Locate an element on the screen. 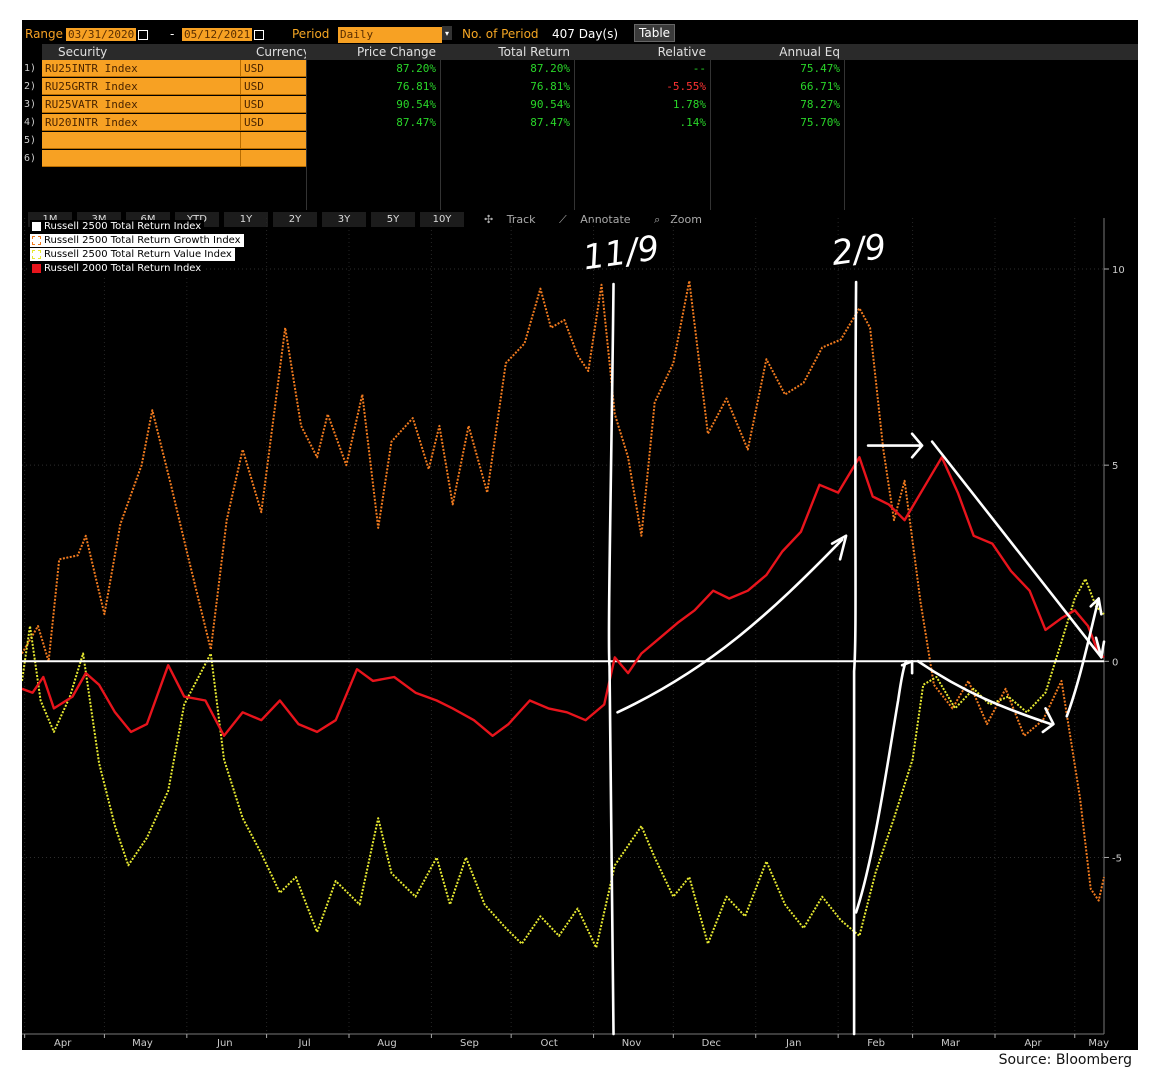 This screenshot has height=1080, width=1158. row-number: 3) is located at coordinates (30, 104).